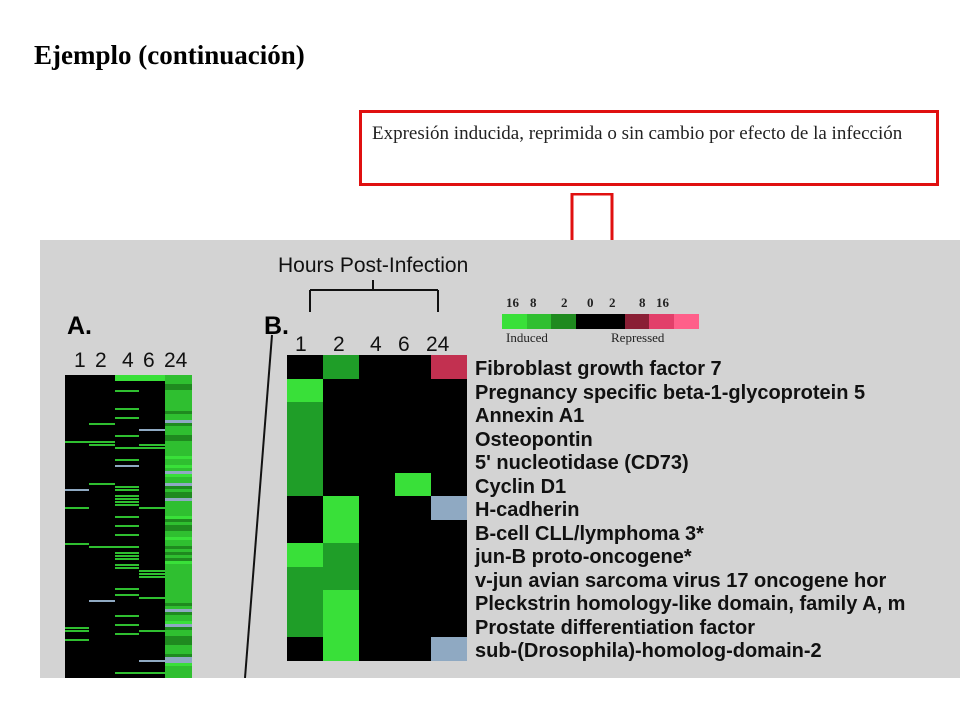  Describe the element at coordinates (662, 302) in the screenshot. I see `legend-number: 16` at that location.